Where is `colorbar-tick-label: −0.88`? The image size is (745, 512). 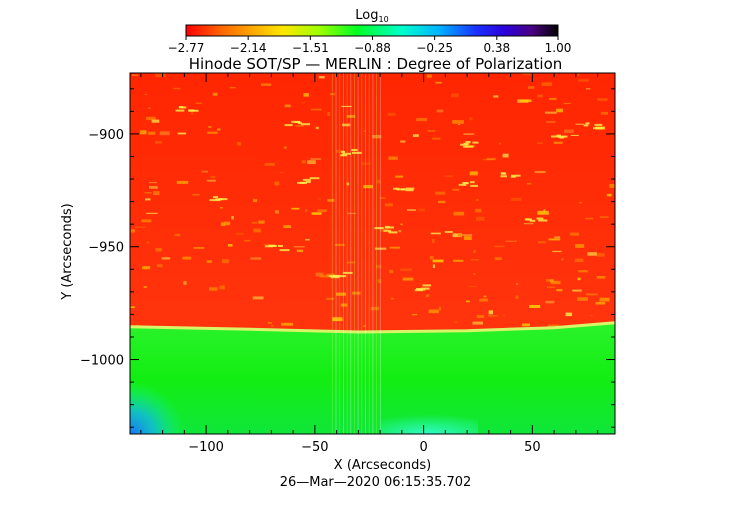
colorbar-tick-label: −0.88 is located at coordinates (372, 48).